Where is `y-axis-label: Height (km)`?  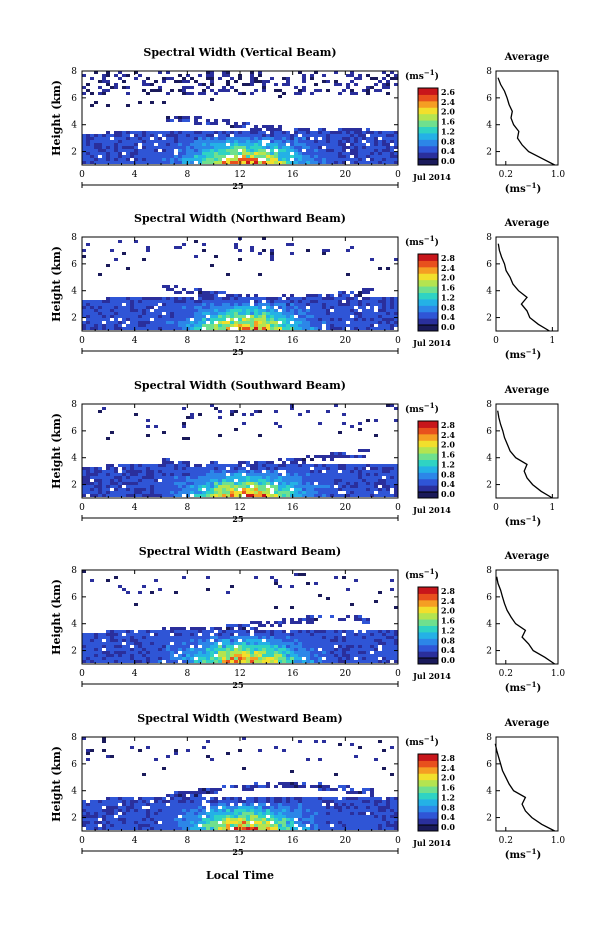
y-axis-label: Height (km) is located at coordinates (56, 784).